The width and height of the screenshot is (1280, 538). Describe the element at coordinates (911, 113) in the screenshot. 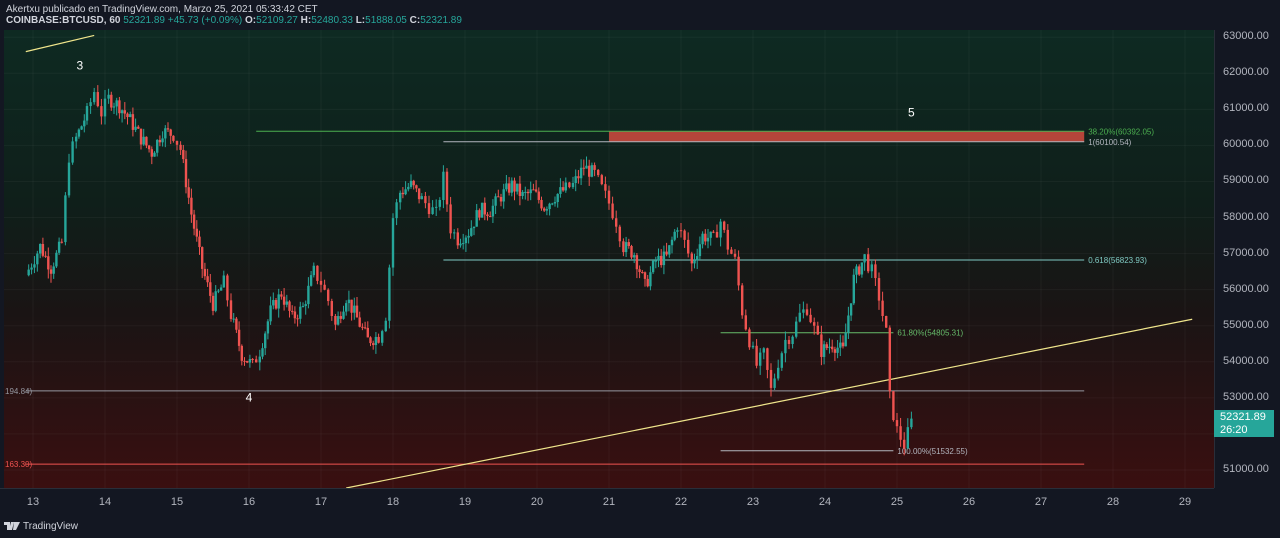

I see `wave-label: 5` at that location.